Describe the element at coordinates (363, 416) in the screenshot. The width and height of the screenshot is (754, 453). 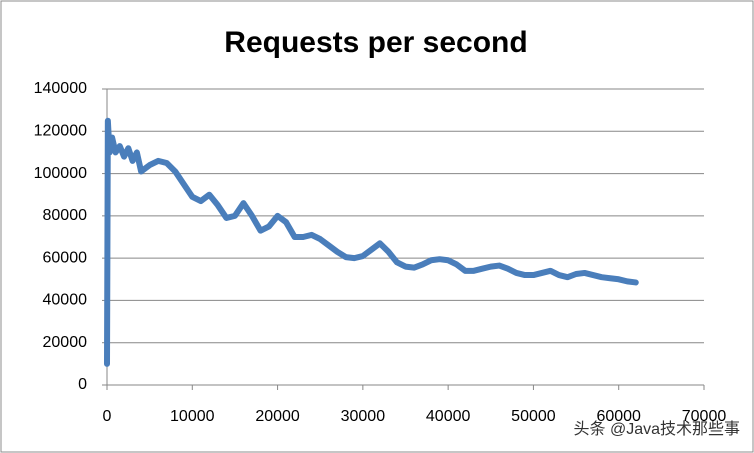
I see `x-tick-label: 30000` at that location.